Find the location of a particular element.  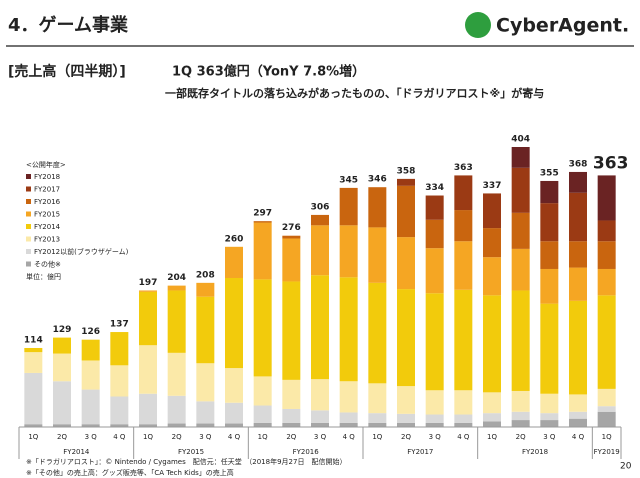

legend-label: その他※ is located at coordinates (47, 264).